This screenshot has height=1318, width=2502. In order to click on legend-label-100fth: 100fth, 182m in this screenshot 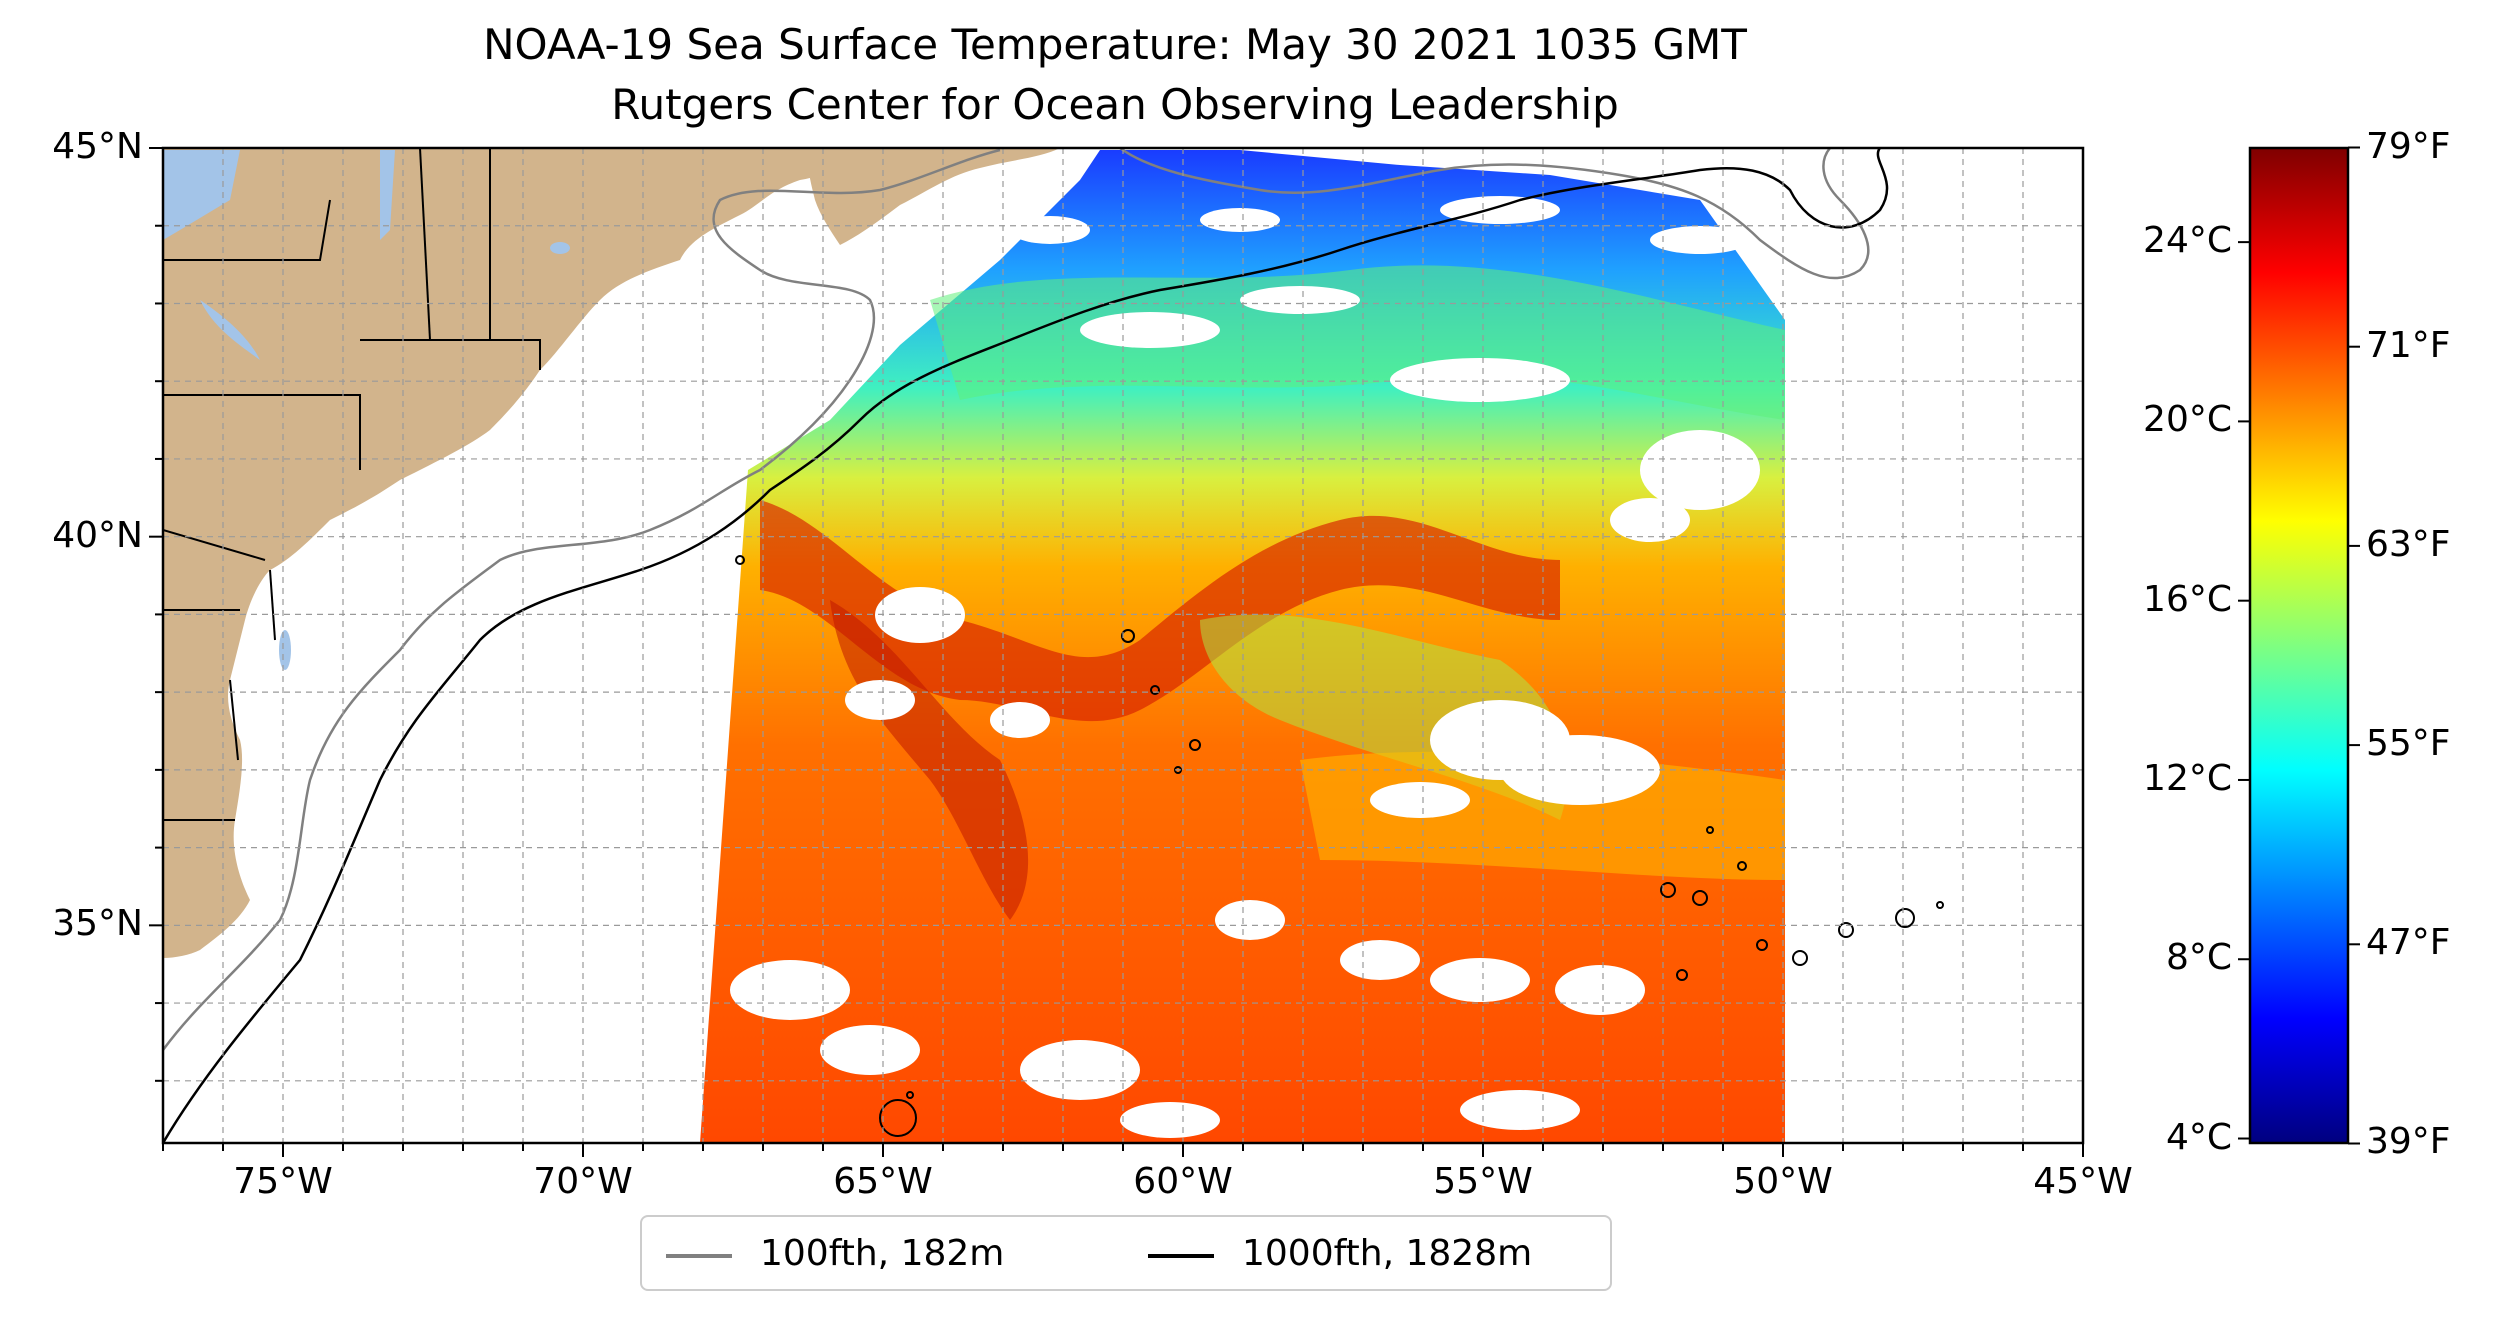, I will do `click(882, 1253)`.